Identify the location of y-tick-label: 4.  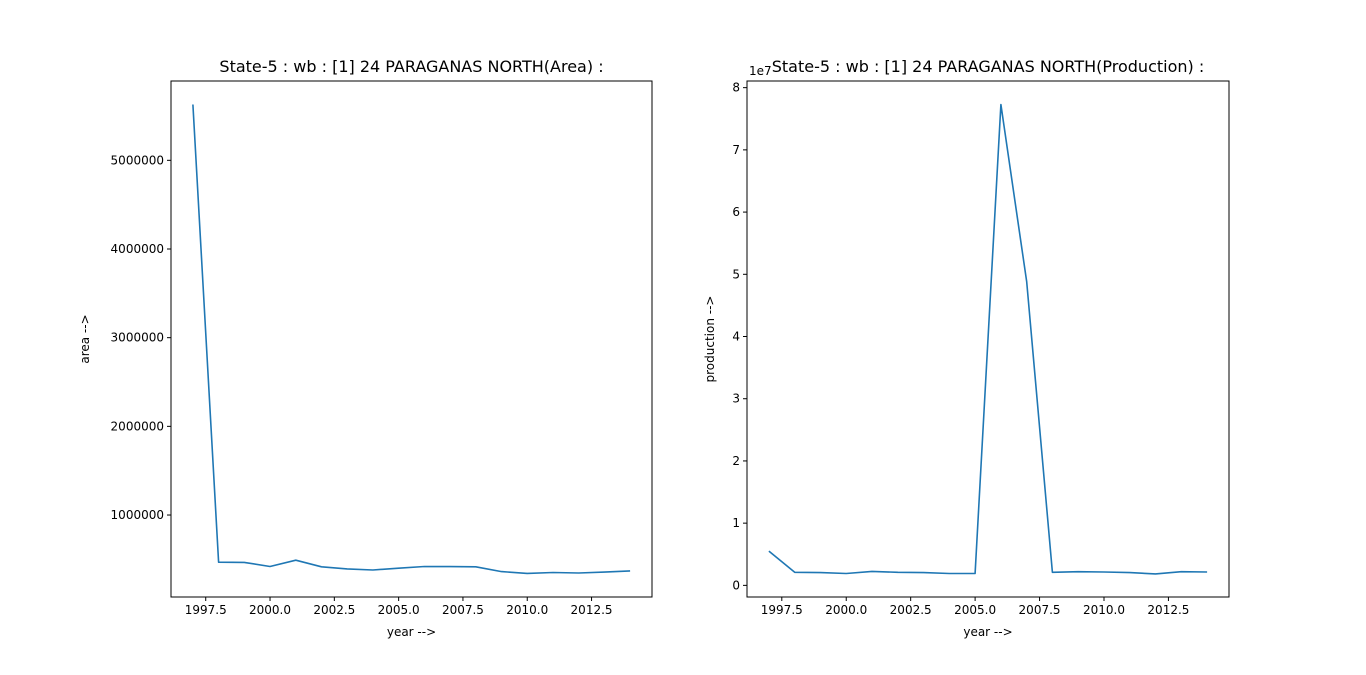
(736, 337).